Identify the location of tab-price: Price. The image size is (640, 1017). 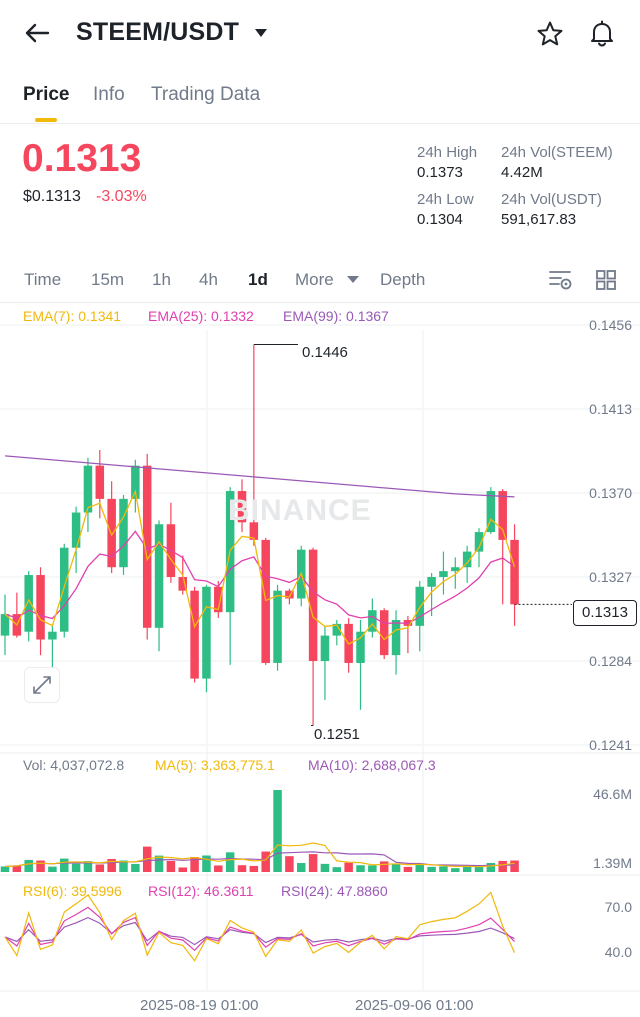
(46, 94).